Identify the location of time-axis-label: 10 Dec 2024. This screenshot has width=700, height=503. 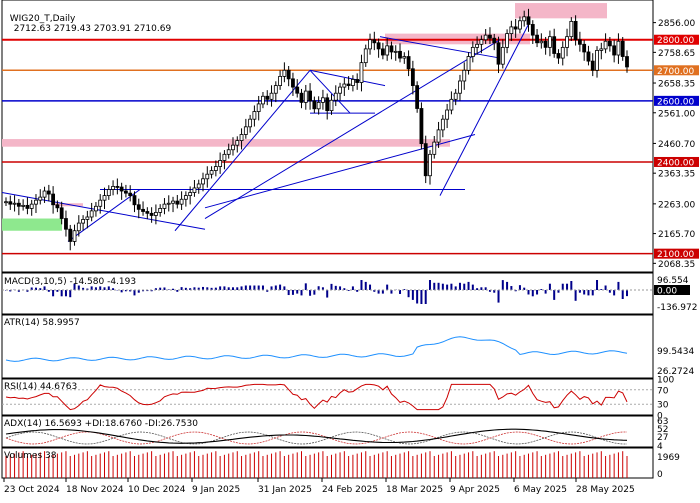
(157, 490).